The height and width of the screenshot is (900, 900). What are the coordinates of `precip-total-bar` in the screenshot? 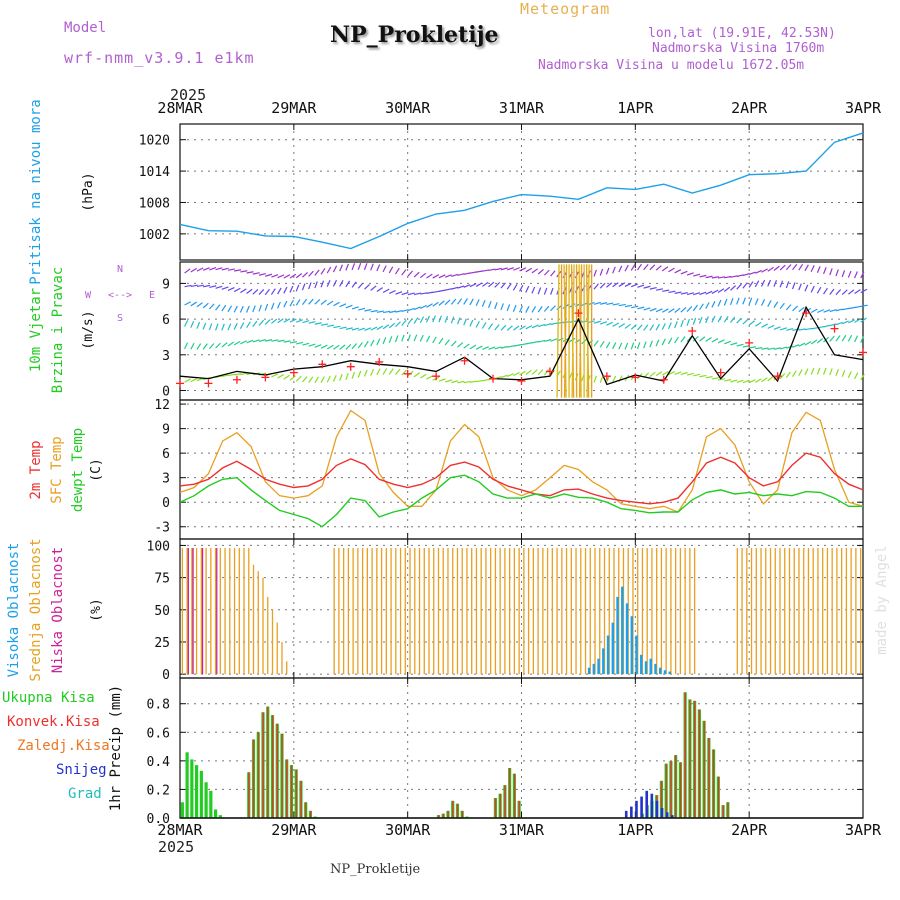 It's located at (187, 785).